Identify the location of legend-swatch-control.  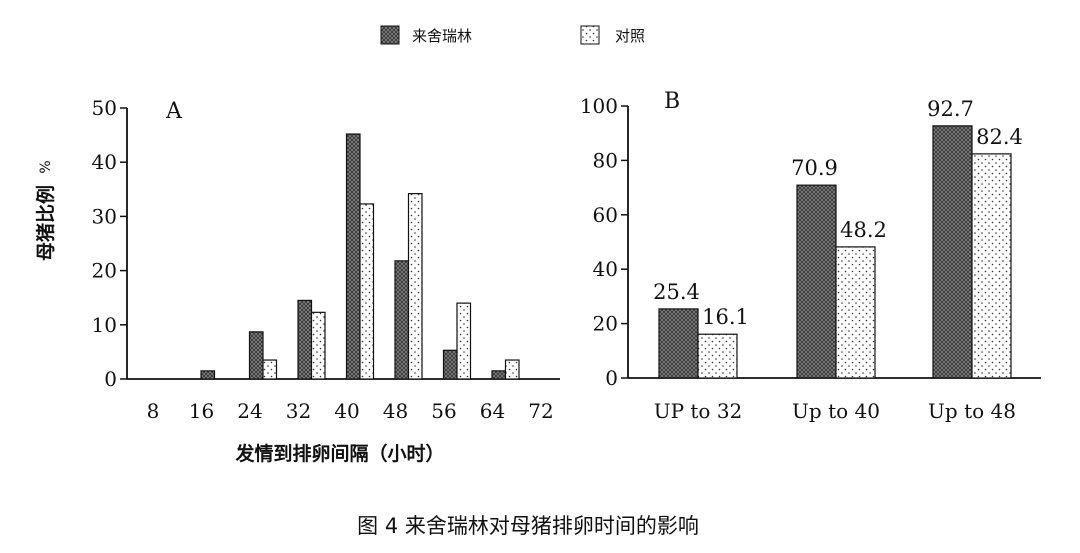
(590, 35).